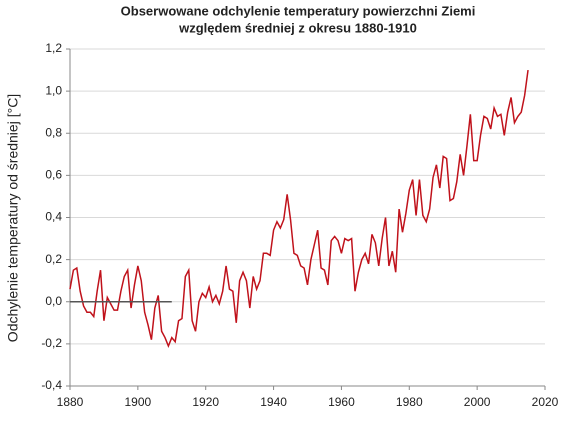 This screenshot has height=422, width=570. Describe the element at coordinates (53, 217) in the screenshot. I see `y-tick-label: 0,4` at that location.